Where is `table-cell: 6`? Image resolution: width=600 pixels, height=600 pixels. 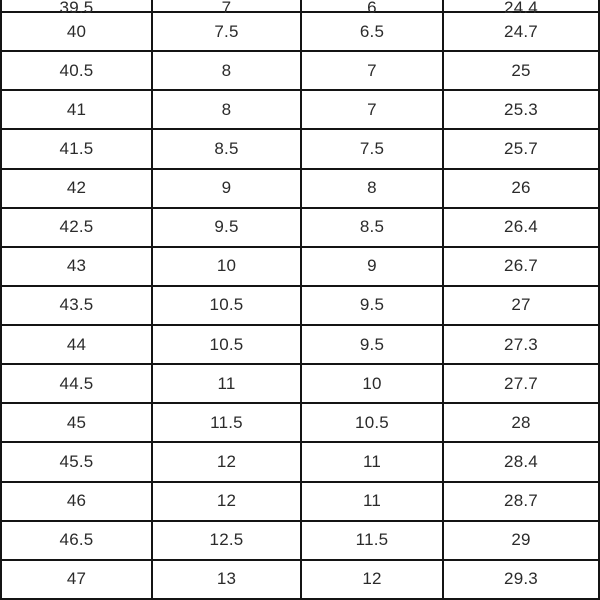 table-cell: 6 is located at coordinates (373, 8).